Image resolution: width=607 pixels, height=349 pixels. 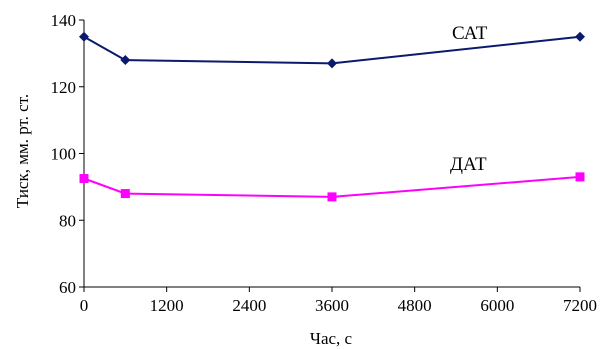 What do you see at coordinates (332, 305) in the screenshot?
I see `x-tick-label: 3600` at bounding box center [332, 305].